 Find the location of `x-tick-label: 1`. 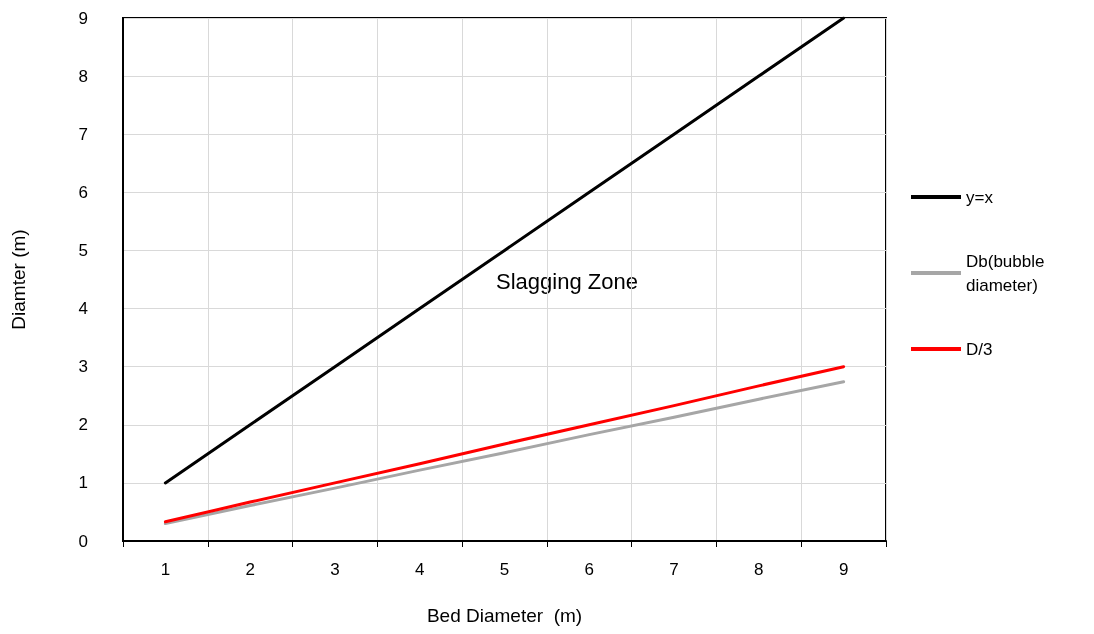

x-tick-label: 1 is located at coordinates (165, 569).